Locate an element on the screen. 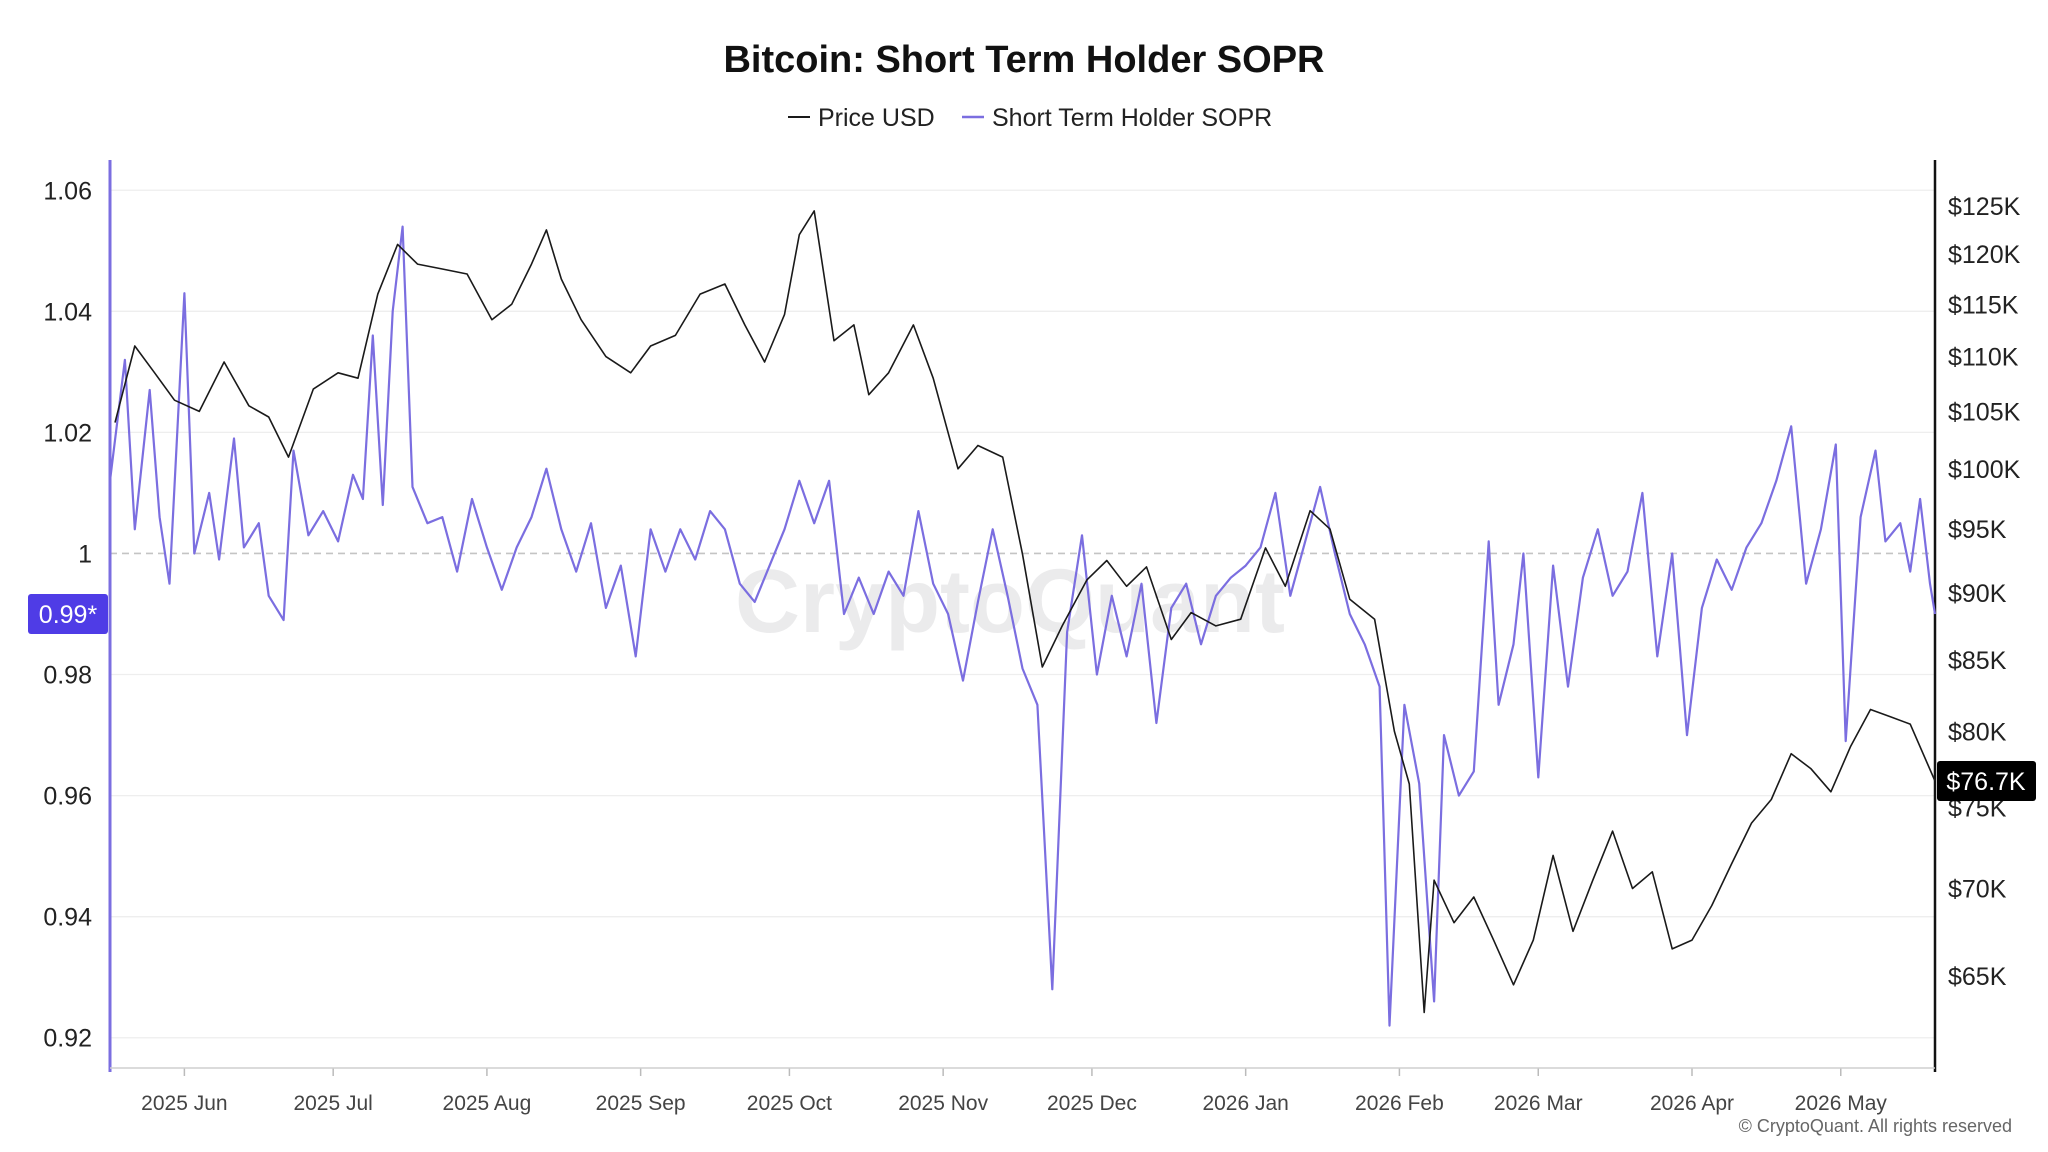 This screenshot has height=1152, width=2048. sopr-current-badge is located at coordinates (68, 614).